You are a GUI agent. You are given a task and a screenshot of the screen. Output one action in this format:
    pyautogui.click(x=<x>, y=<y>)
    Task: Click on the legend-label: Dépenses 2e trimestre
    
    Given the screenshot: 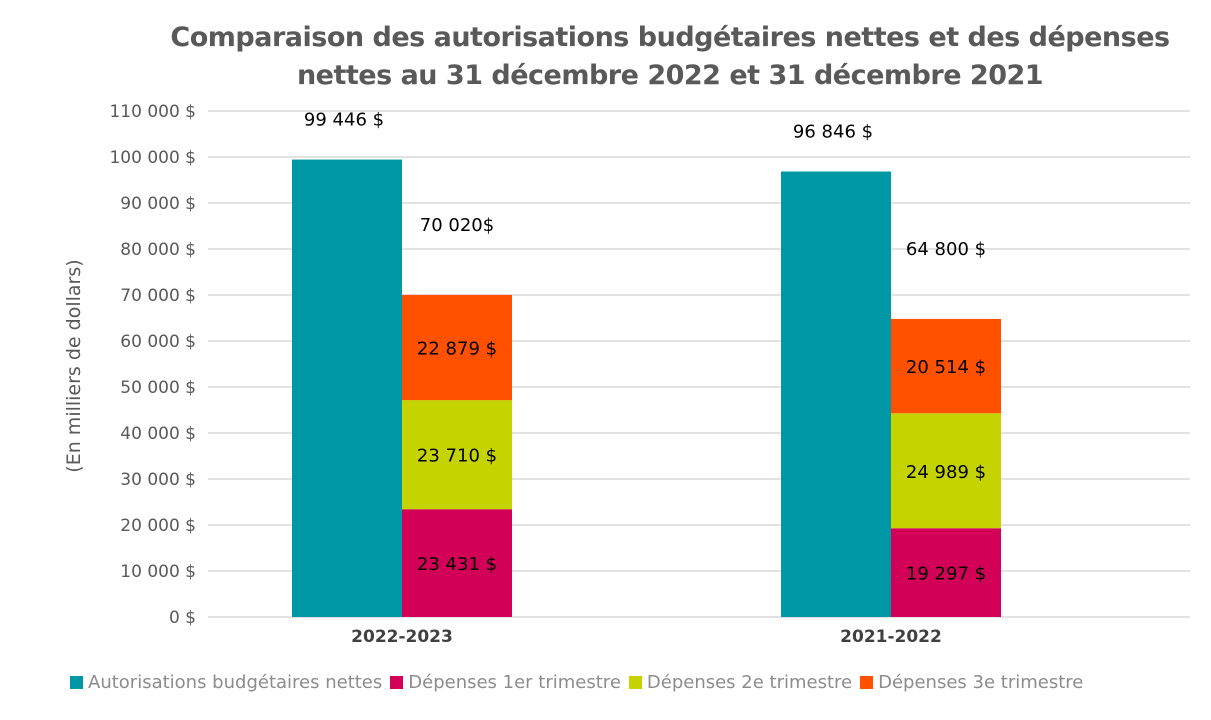 What is the action you would take?
    pyautogui.click(x=749, y=682)
    